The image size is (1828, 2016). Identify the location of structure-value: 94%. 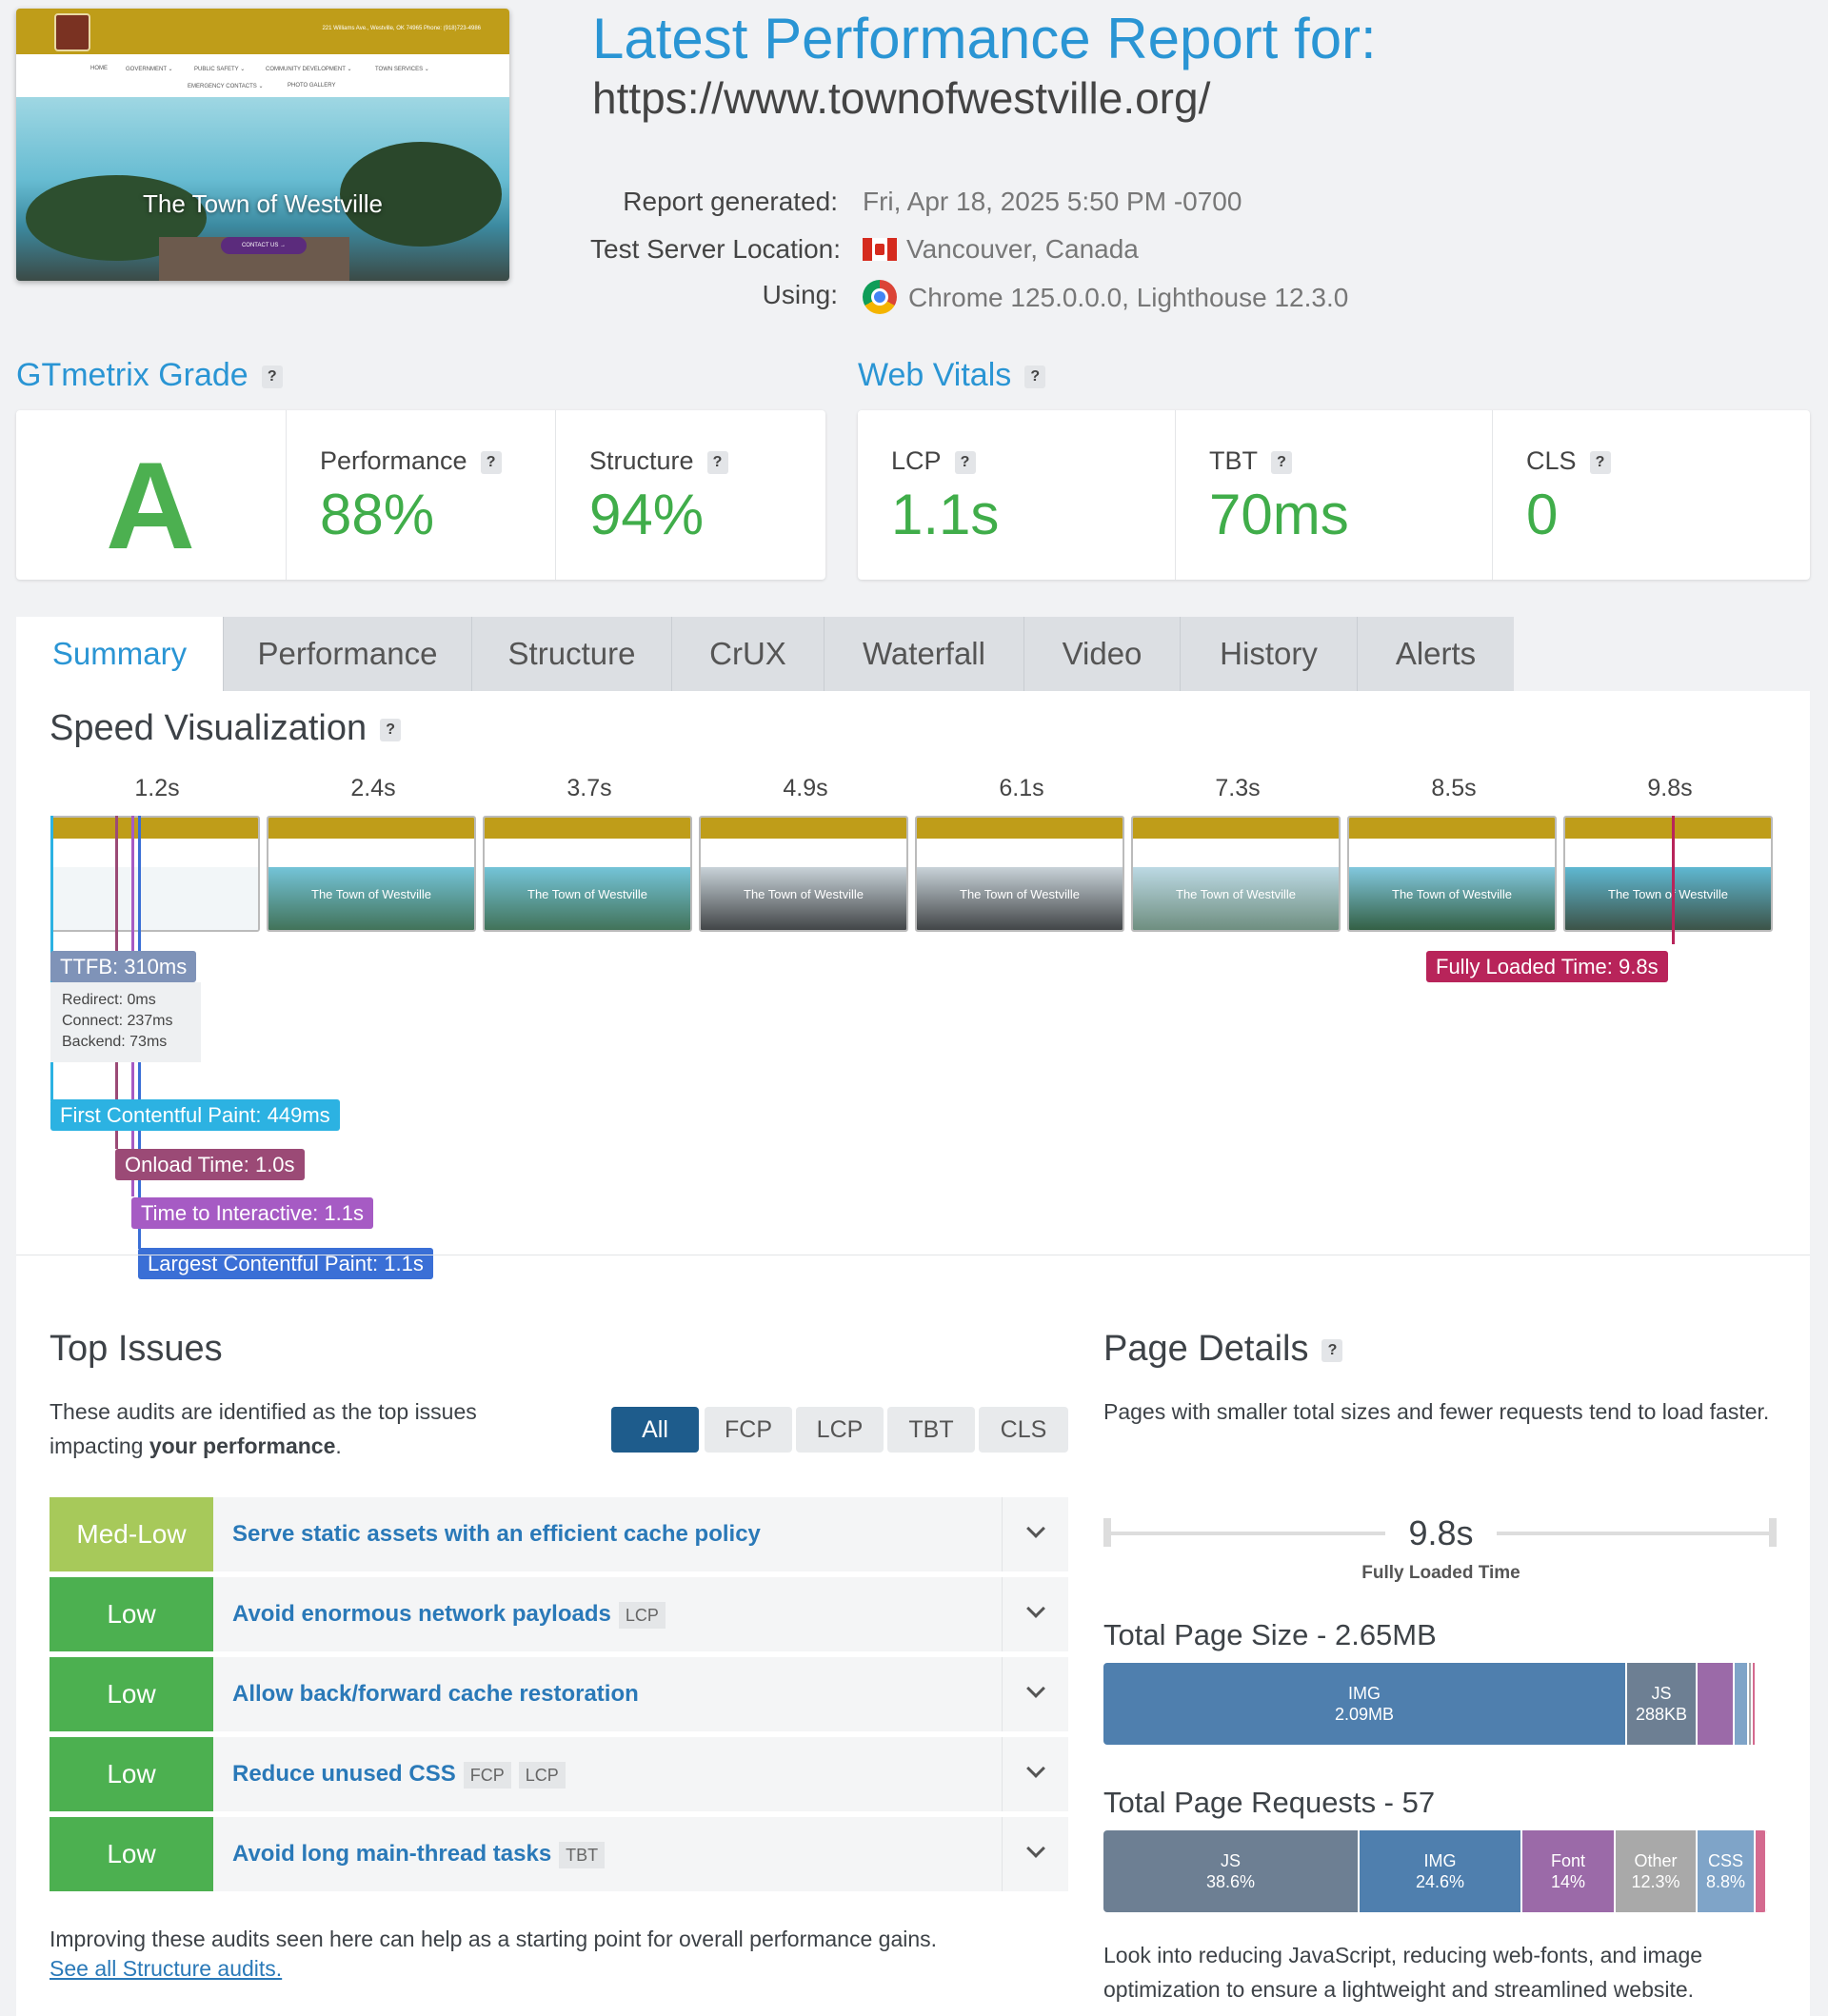
(647, 514).